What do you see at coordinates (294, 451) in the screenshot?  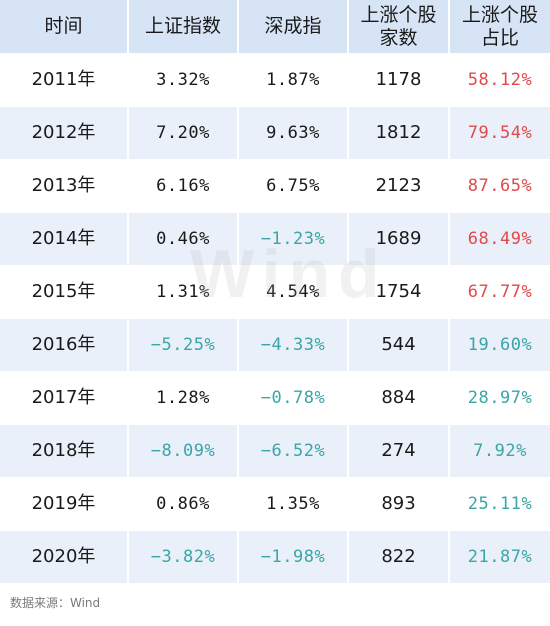 I see `shenzhen-change-cell: −6.52%` at bounding box center [294, 451].